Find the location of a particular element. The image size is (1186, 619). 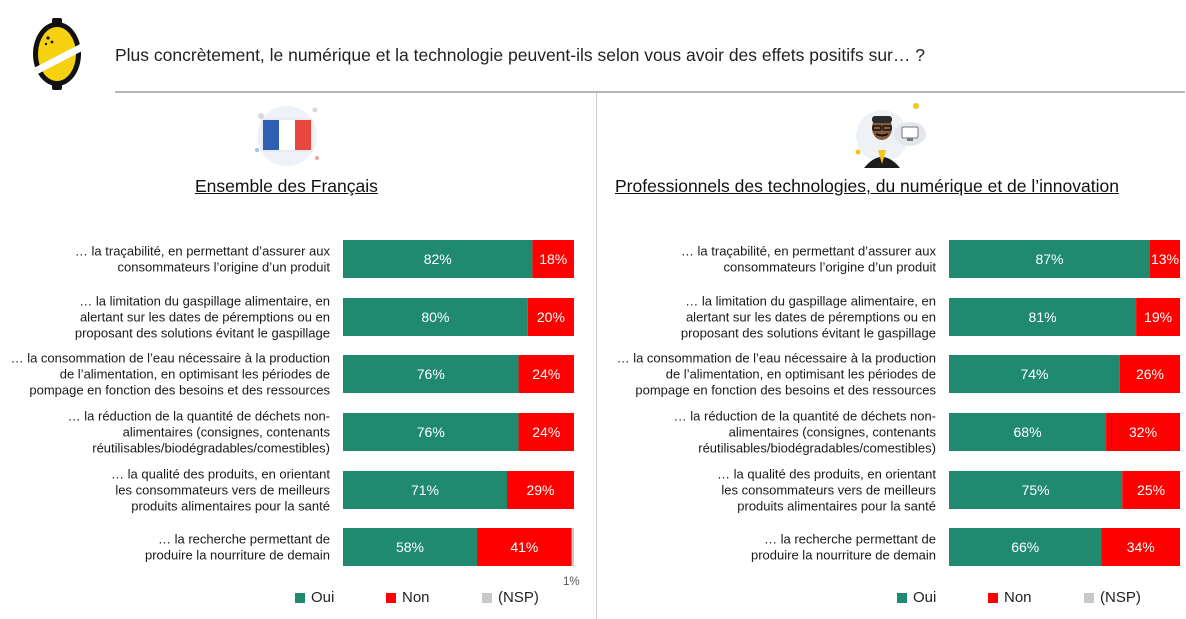

data-label-oui: 68% is located at coordinates (1028, 432).